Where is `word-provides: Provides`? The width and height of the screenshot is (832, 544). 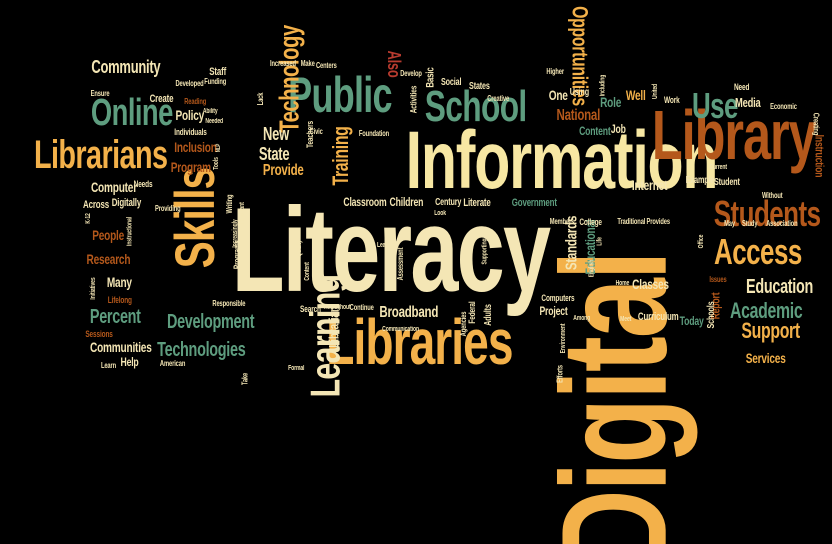 word-provides: Provides is located at coordinates (658, 221).